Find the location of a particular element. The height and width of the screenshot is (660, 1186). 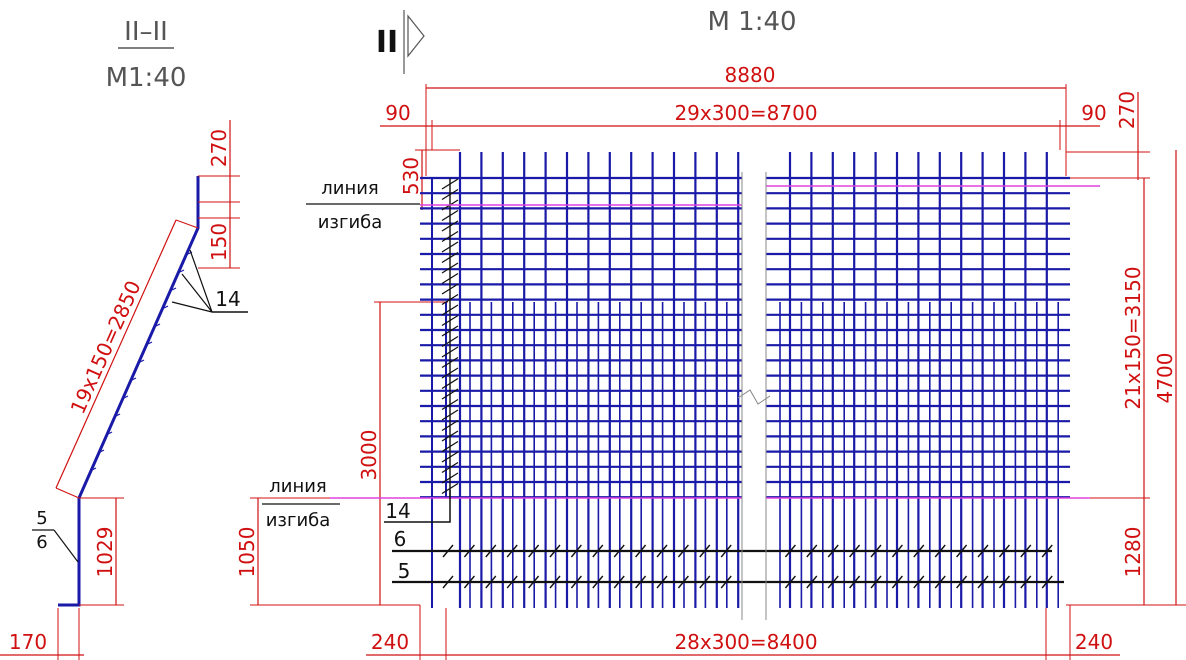

plan-left-top-offset: 530 is located at coordinates (411, 176).